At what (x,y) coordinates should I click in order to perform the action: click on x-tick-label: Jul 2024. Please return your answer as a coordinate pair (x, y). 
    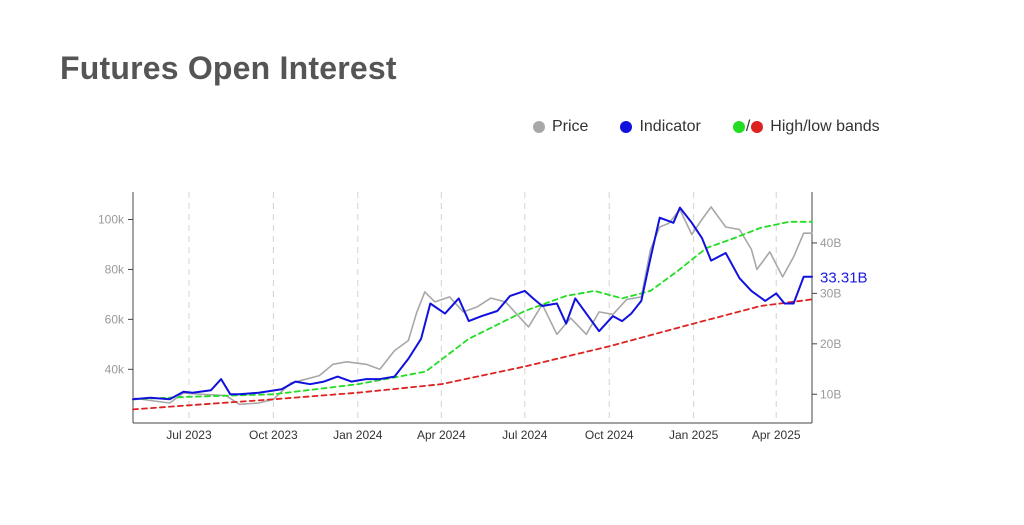
    Looking at the image, I should click on (525, 435).